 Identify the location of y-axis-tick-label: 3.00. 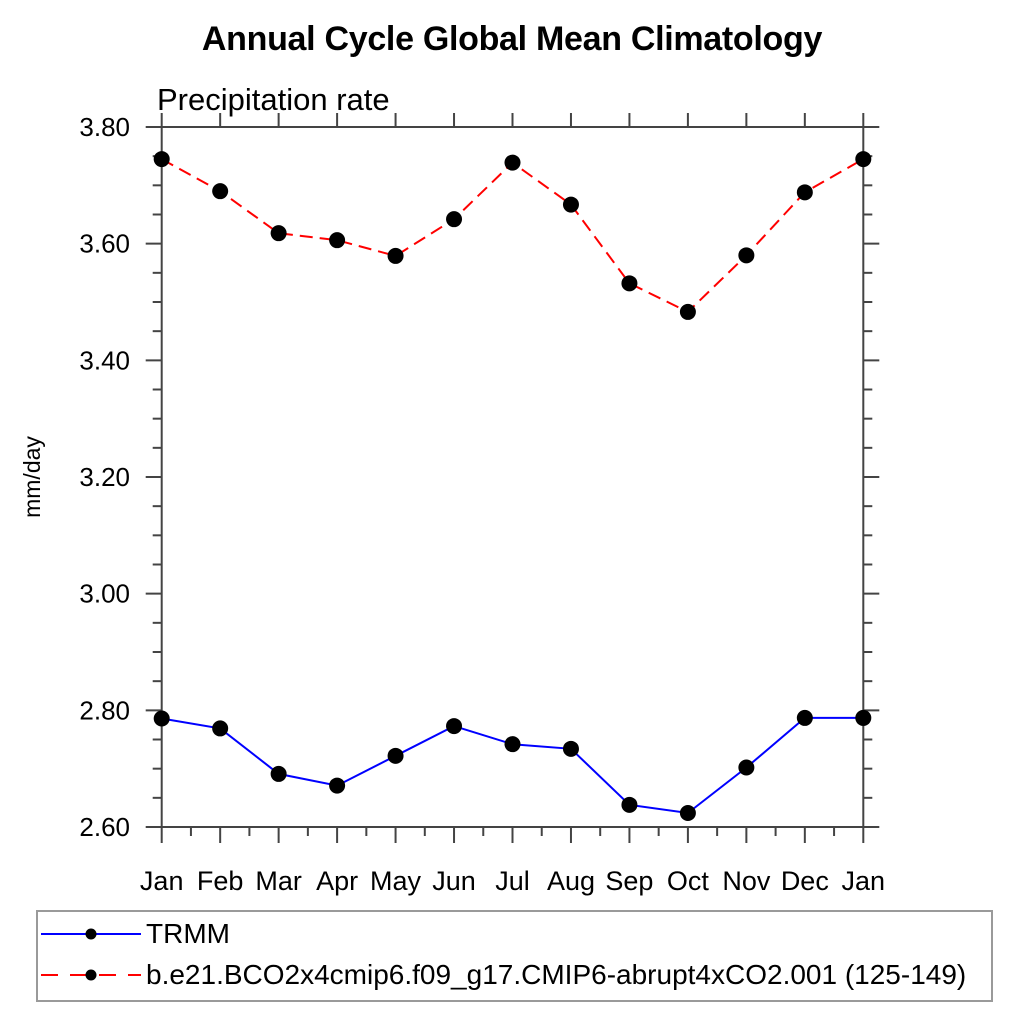
(104, 594).